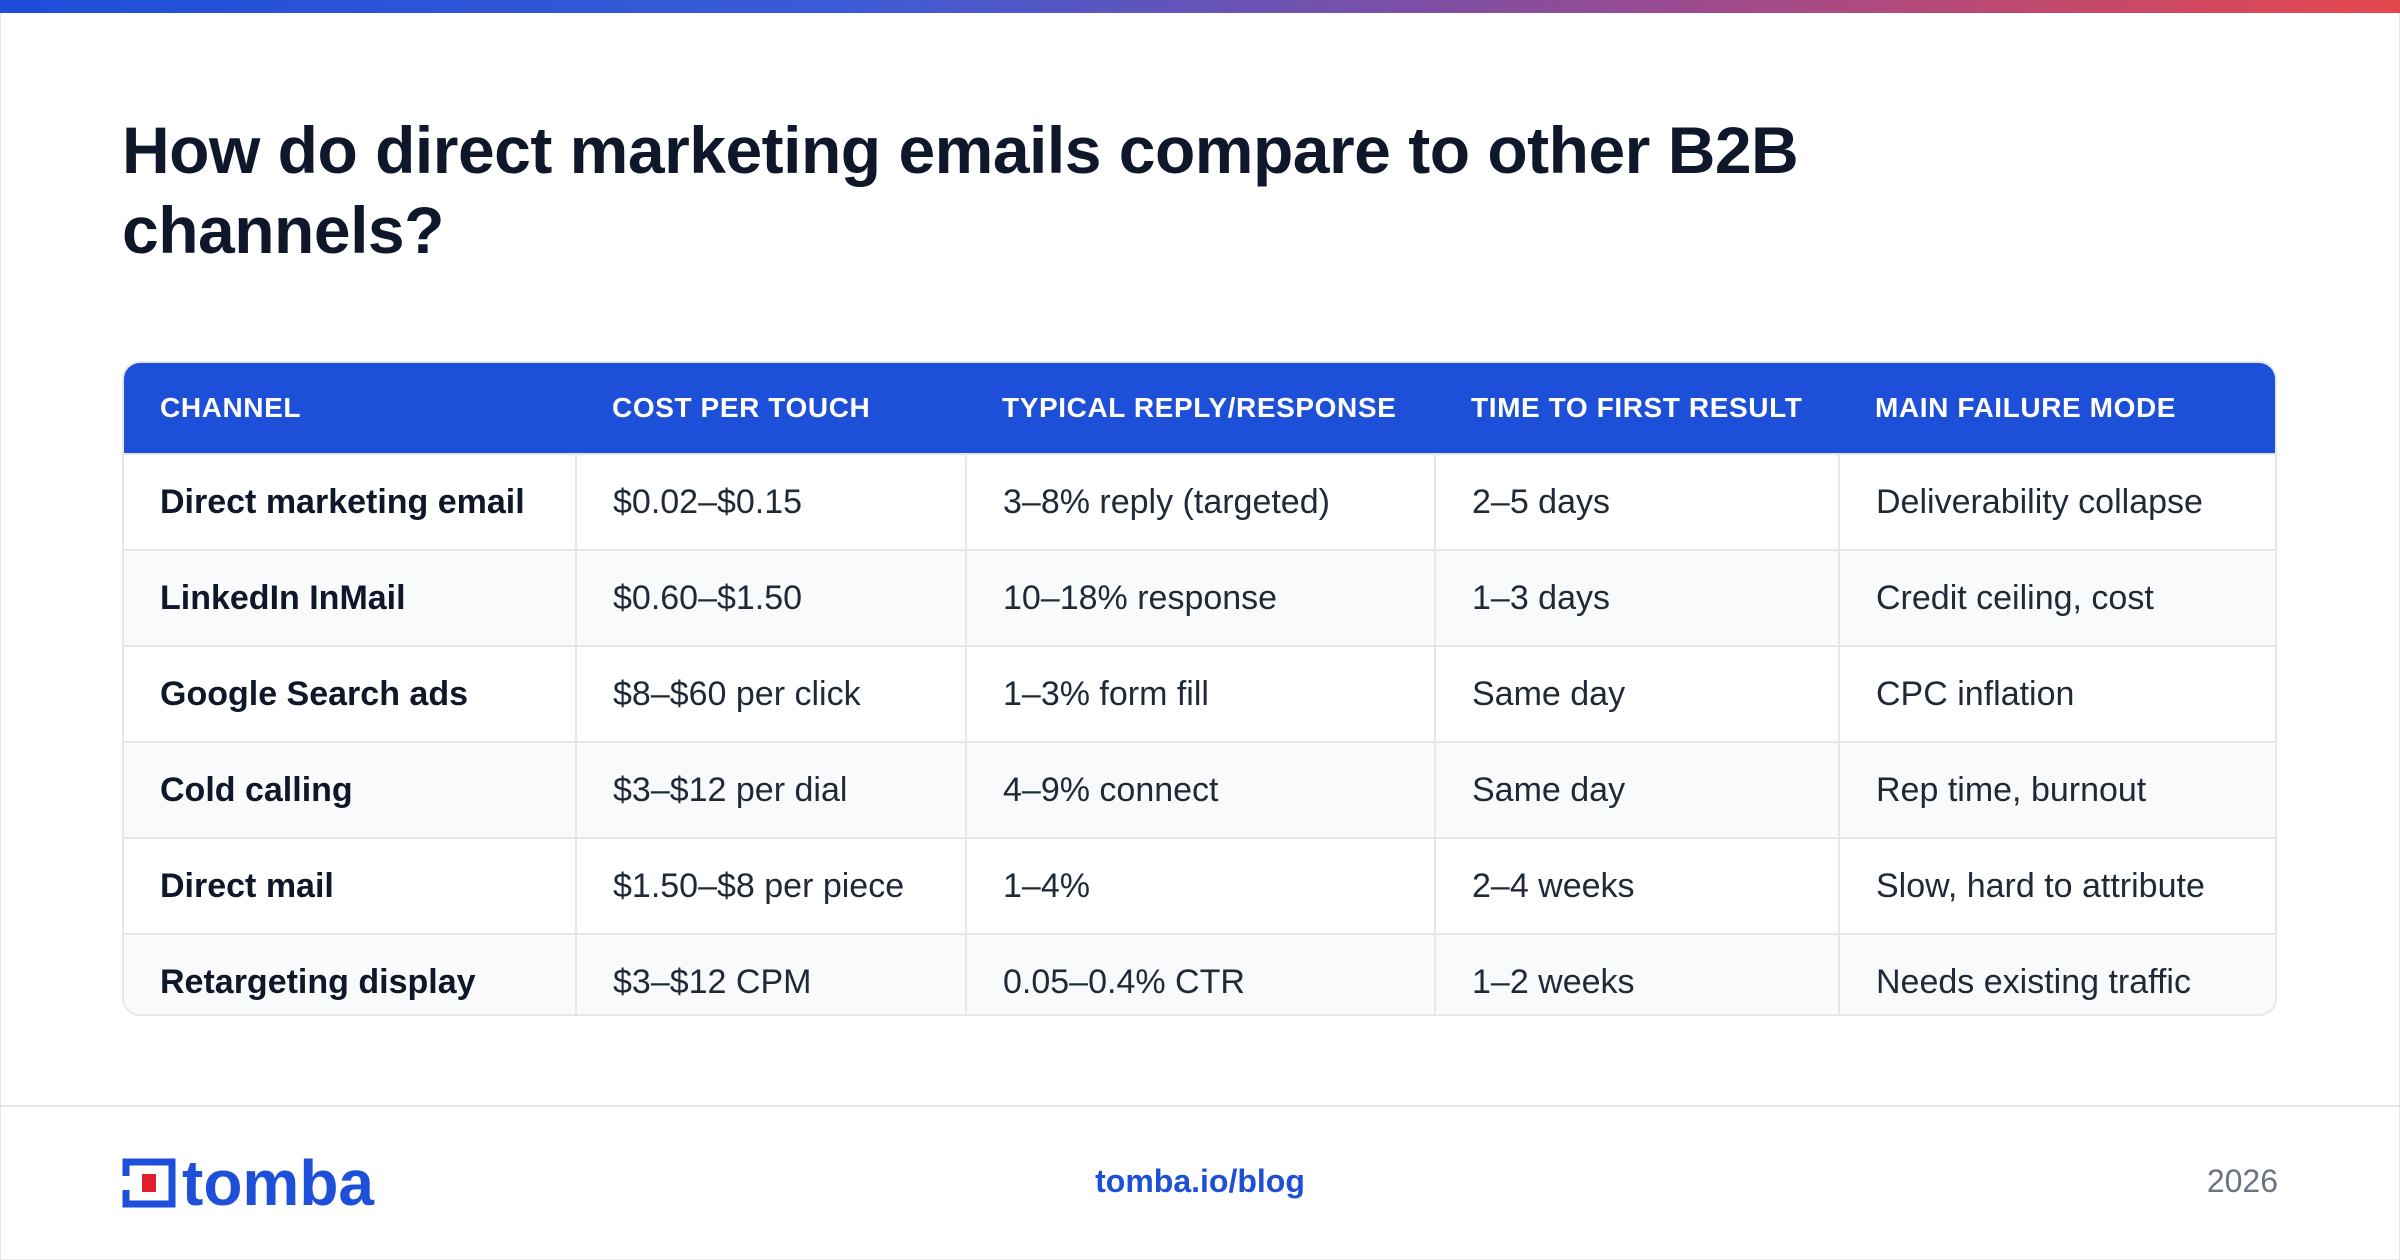  I want to click on cell-cost: $1.50–$8 per piece, so click(770, 885).